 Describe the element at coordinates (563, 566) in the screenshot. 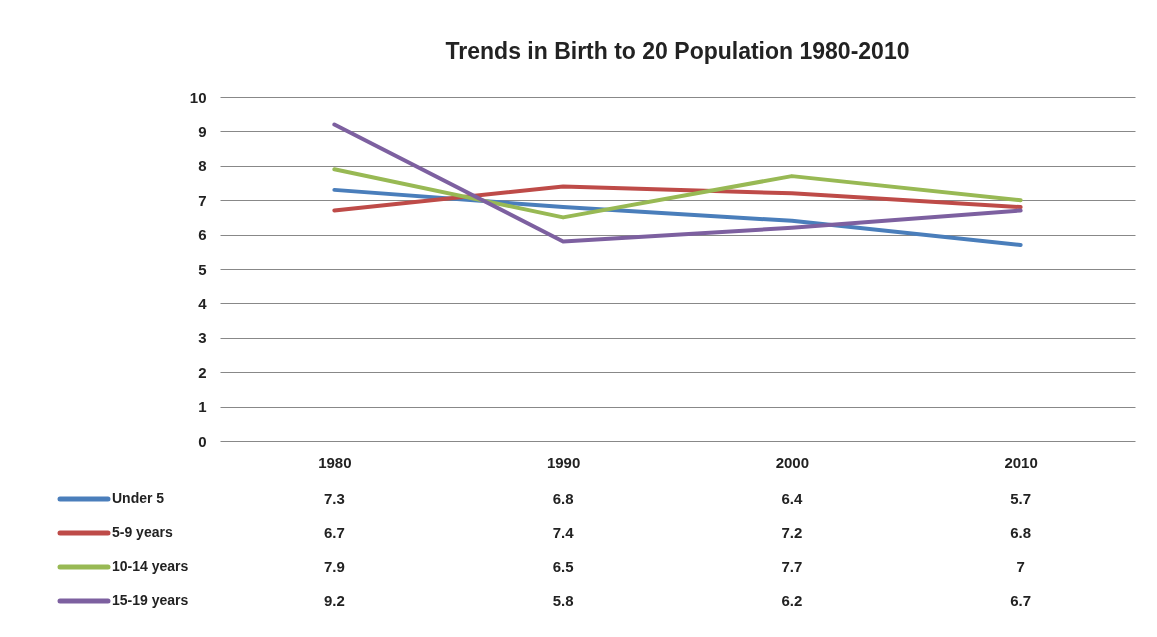

I see `data-label: 6.5` at that location.